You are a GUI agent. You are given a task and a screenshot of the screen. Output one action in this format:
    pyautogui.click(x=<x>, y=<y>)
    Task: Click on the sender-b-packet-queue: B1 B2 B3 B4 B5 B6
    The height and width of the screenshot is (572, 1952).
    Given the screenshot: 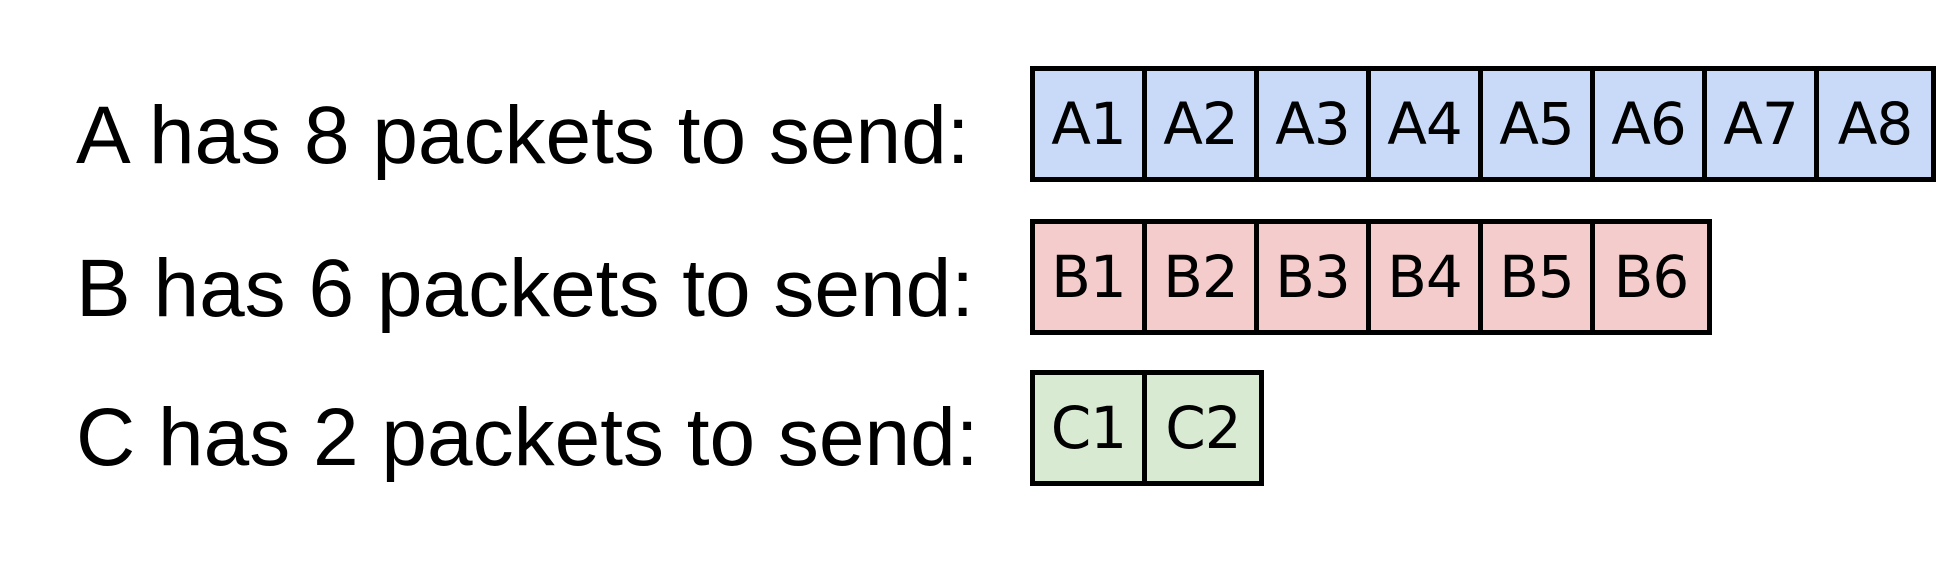 What is the action you would take?
    pyautogui.click(x=1371, y=277)
    